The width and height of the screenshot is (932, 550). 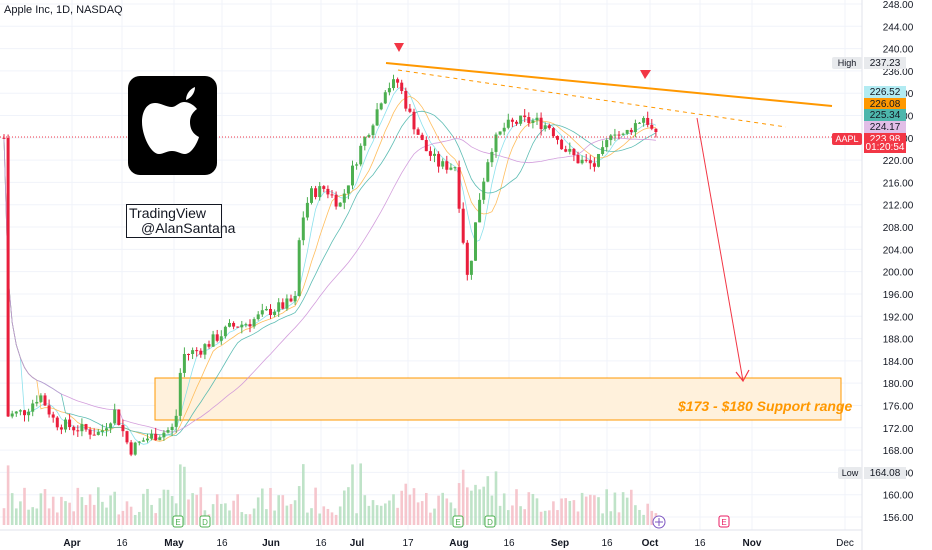 I want to click on price-tick-label: 208.00, so click(x=898, y=228).